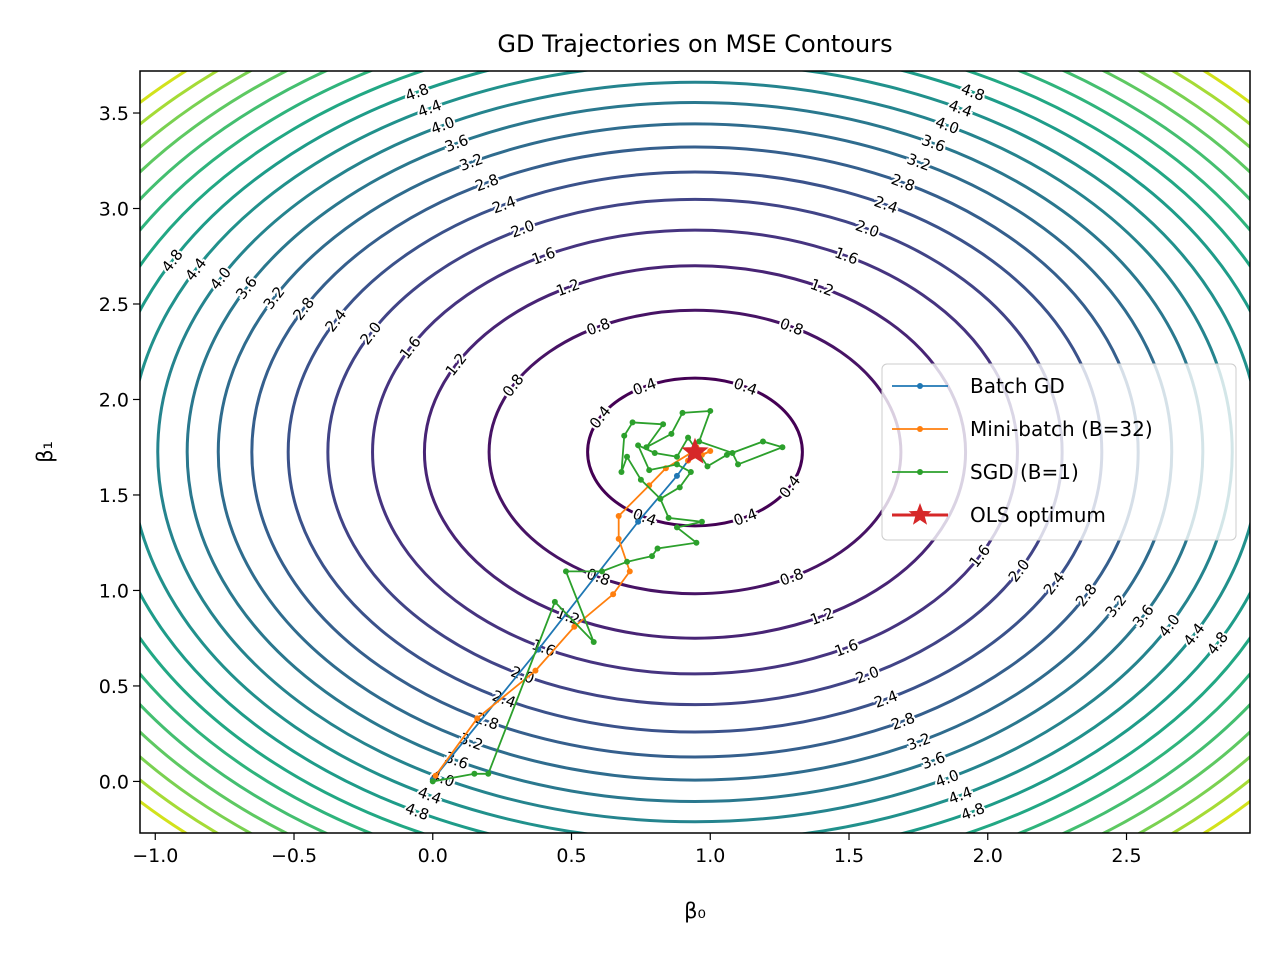  Describe the element at coordinates (294, 856) in the screenshot. I see `x-tick-label: −0.5` at that location.